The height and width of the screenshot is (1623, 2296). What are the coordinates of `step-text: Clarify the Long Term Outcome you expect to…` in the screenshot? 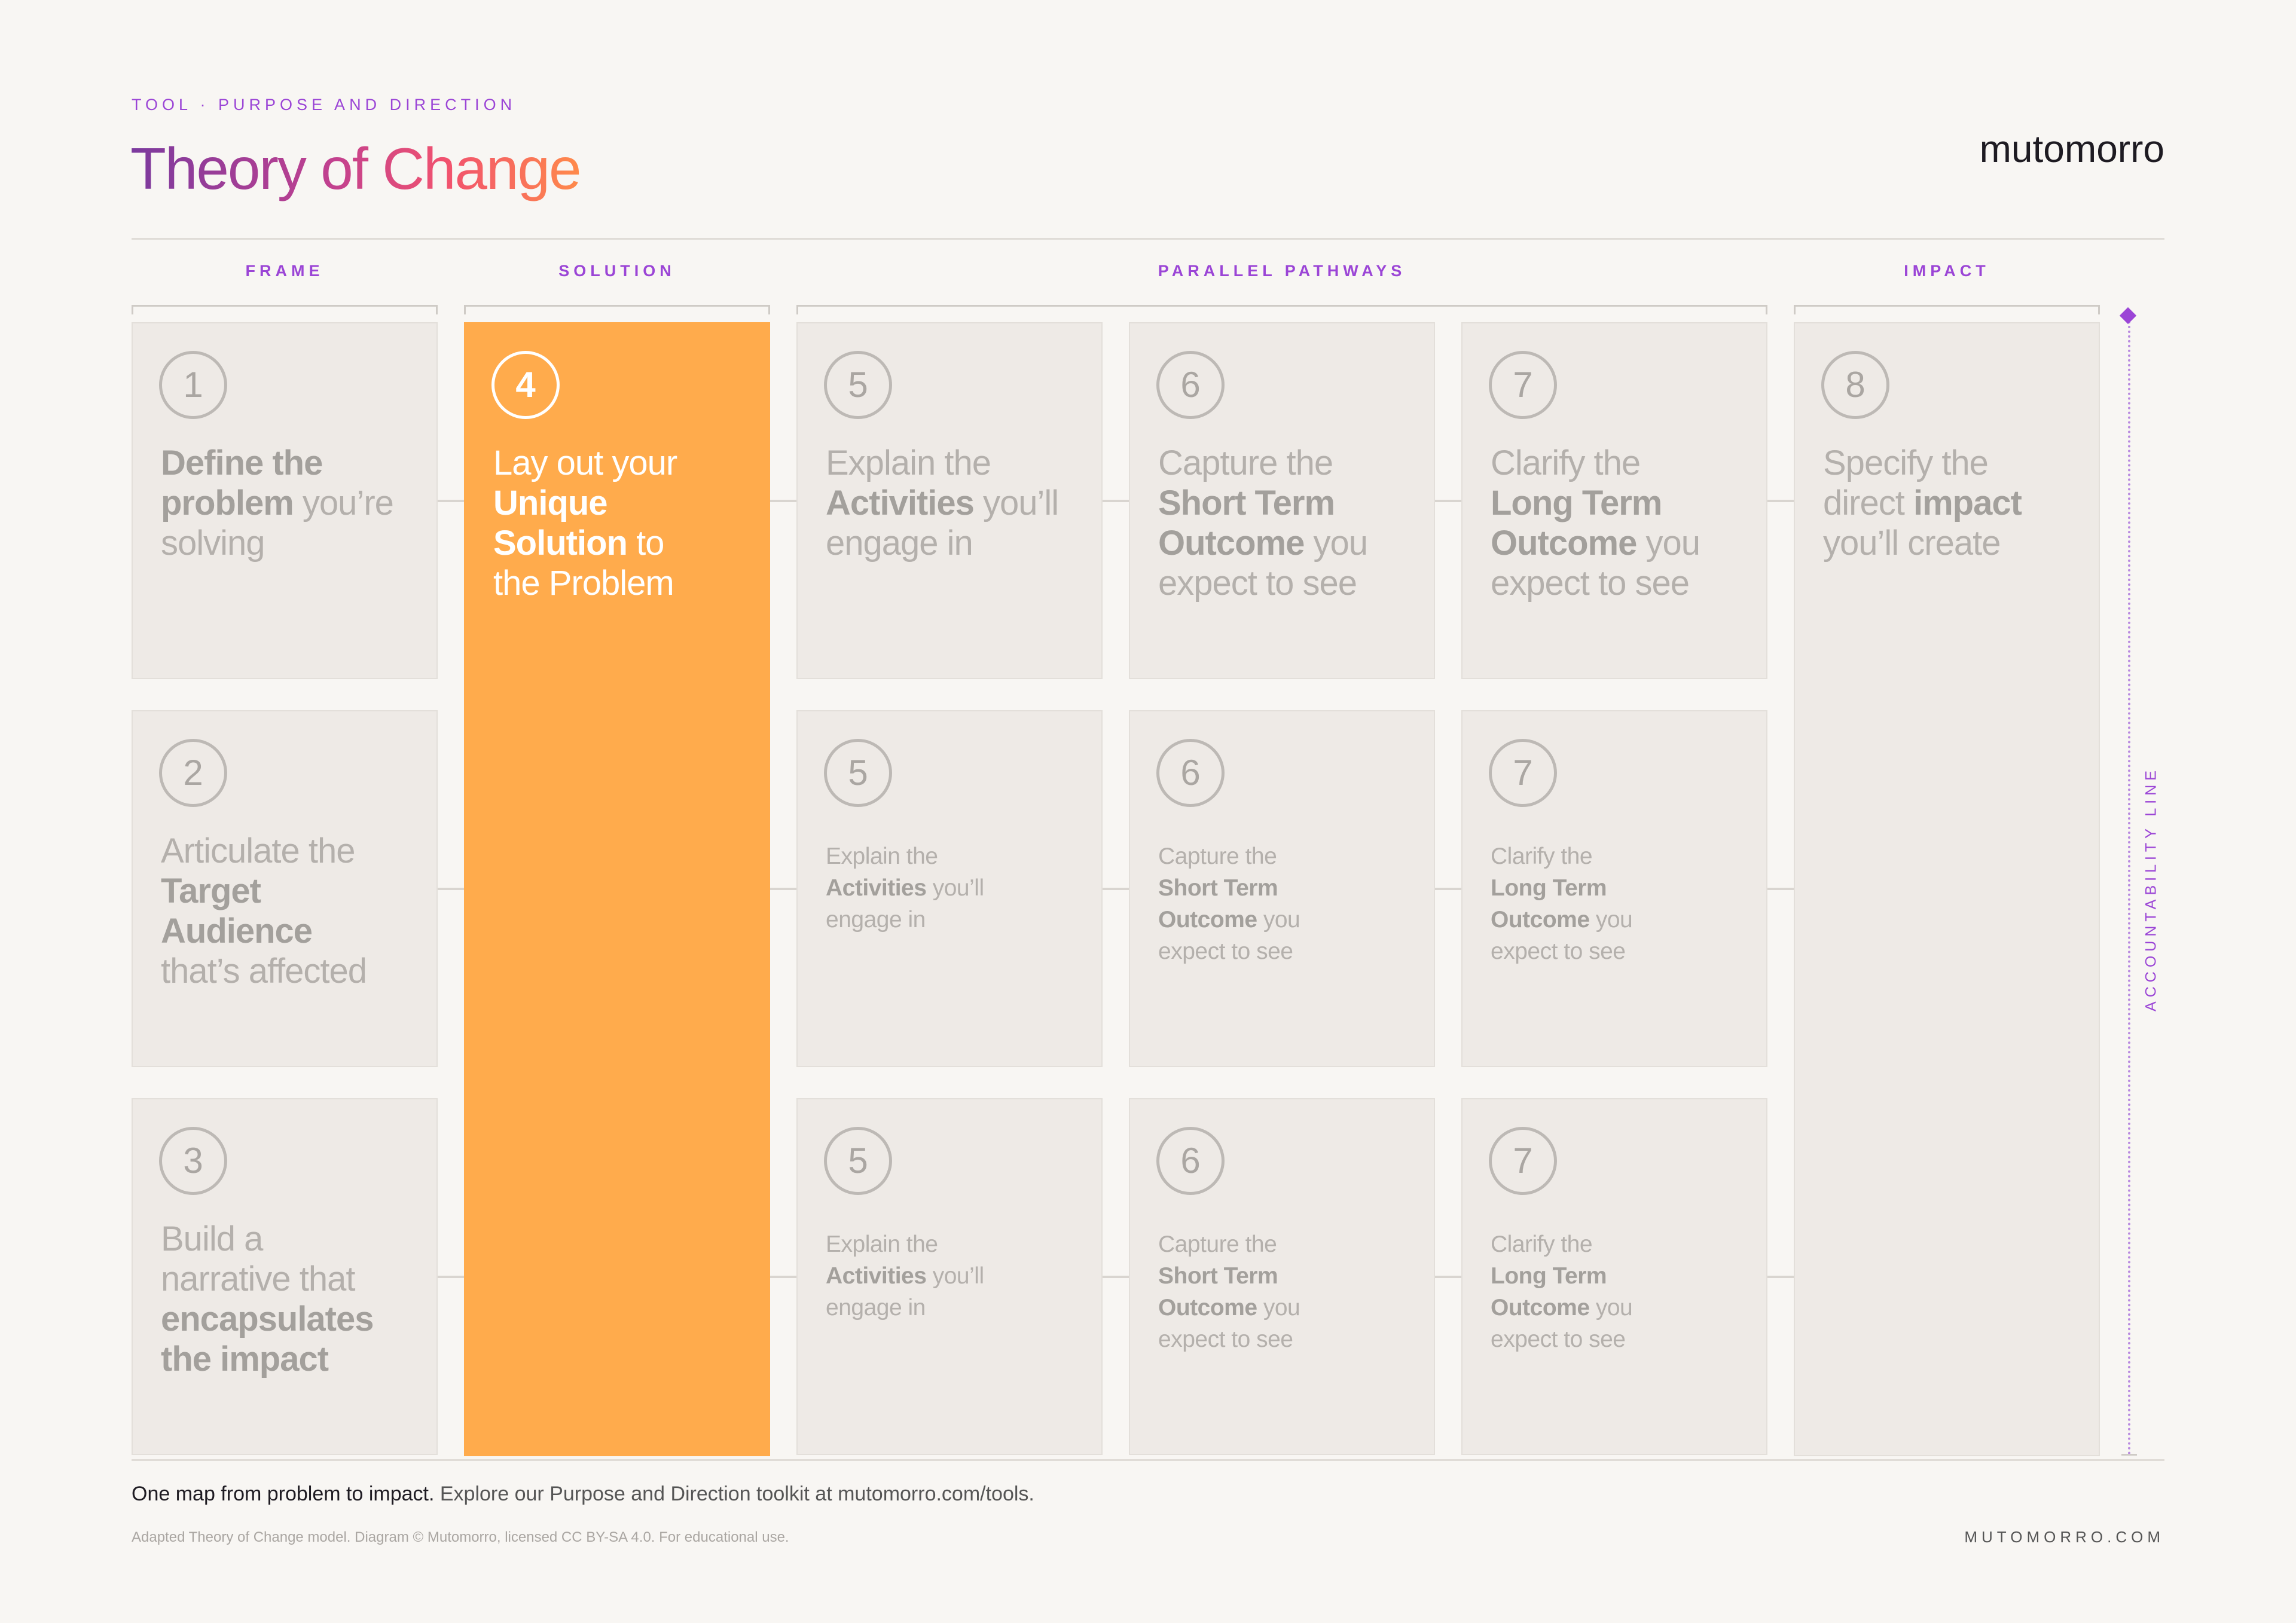 It's located at (1596, 523).